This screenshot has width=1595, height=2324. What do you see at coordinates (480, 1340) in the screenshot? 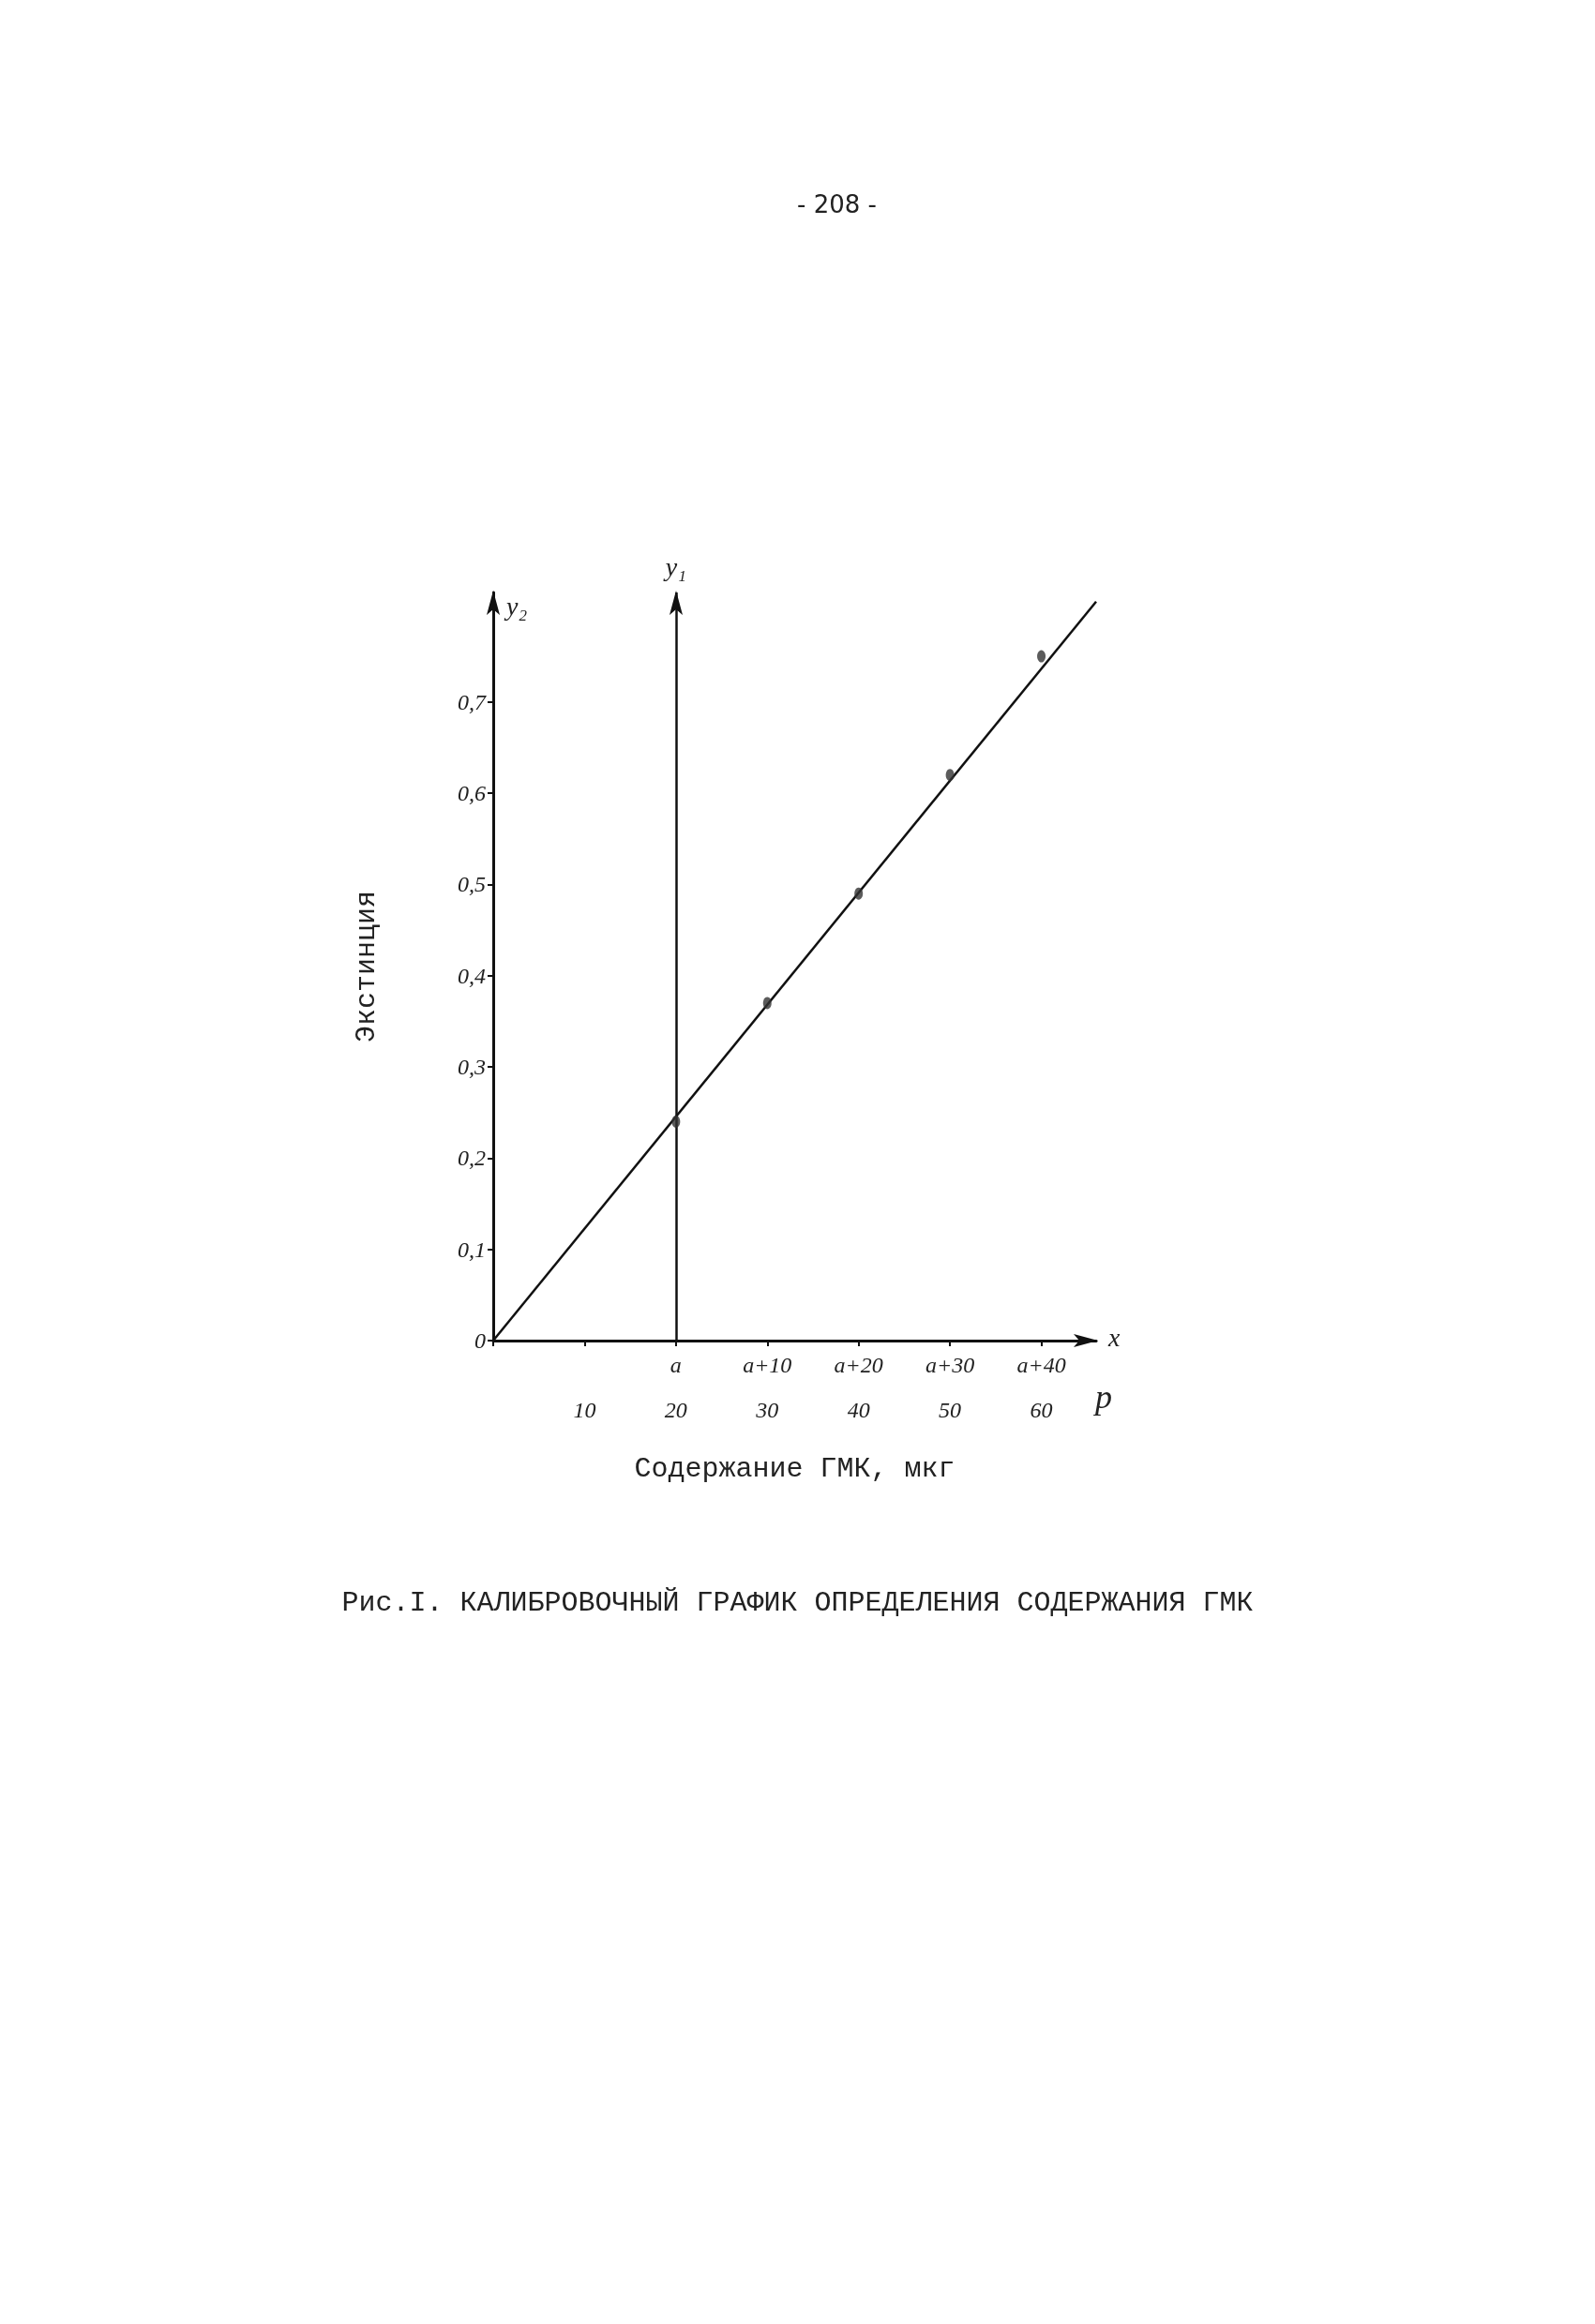
I see `y-tick-label: 0` at bounding box center [480, 1340].